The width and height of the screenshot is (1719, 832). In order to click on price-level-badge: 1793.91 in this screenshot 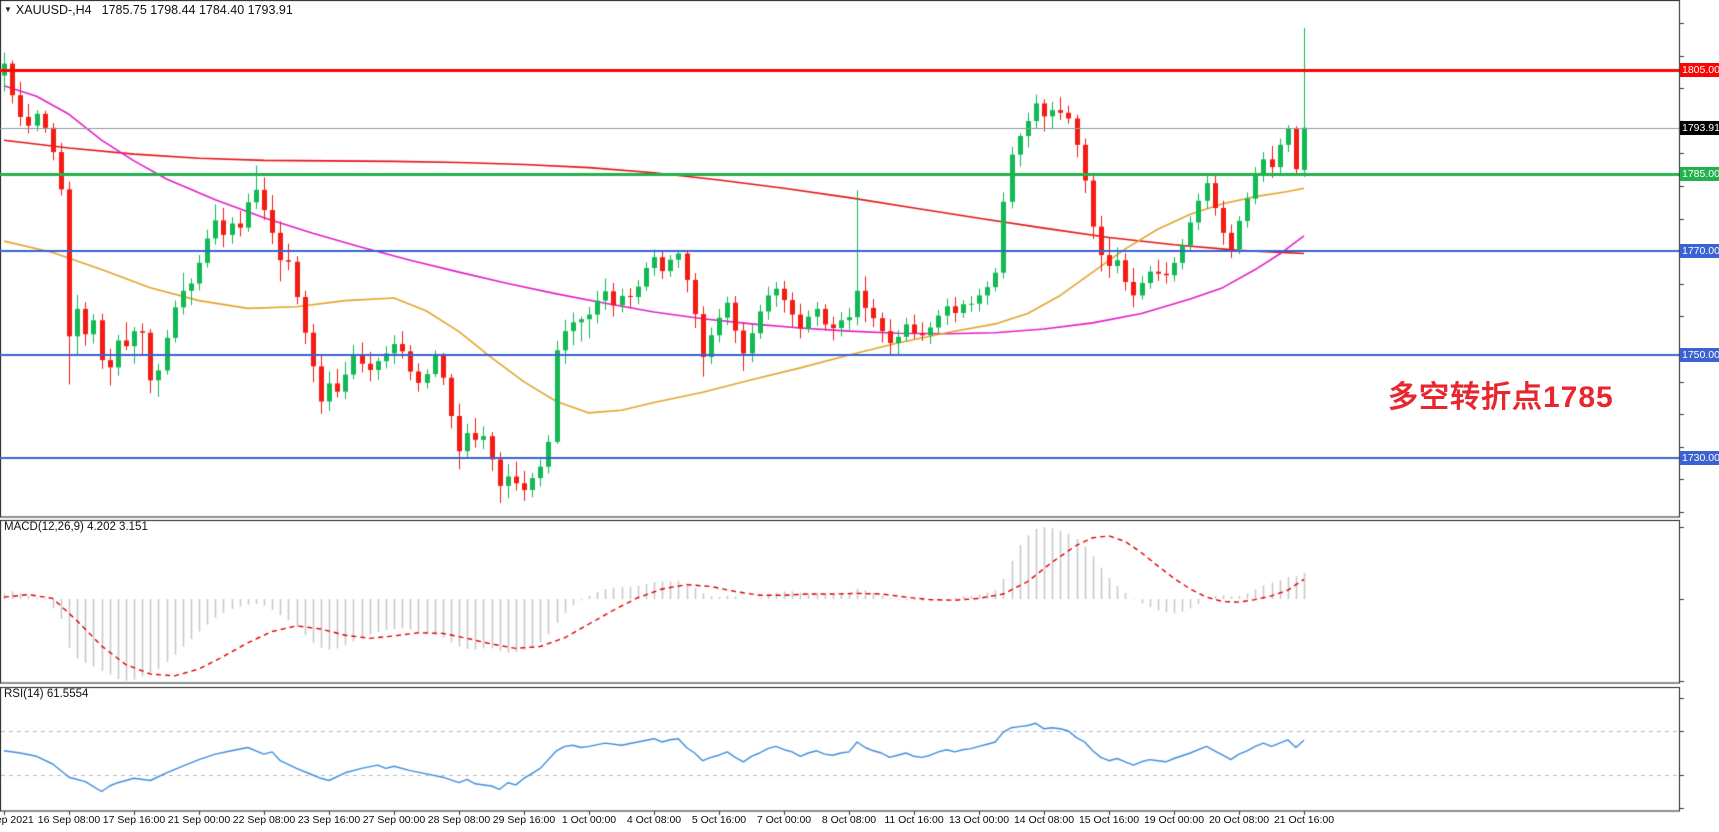, I will do `click(1699, 127)`.